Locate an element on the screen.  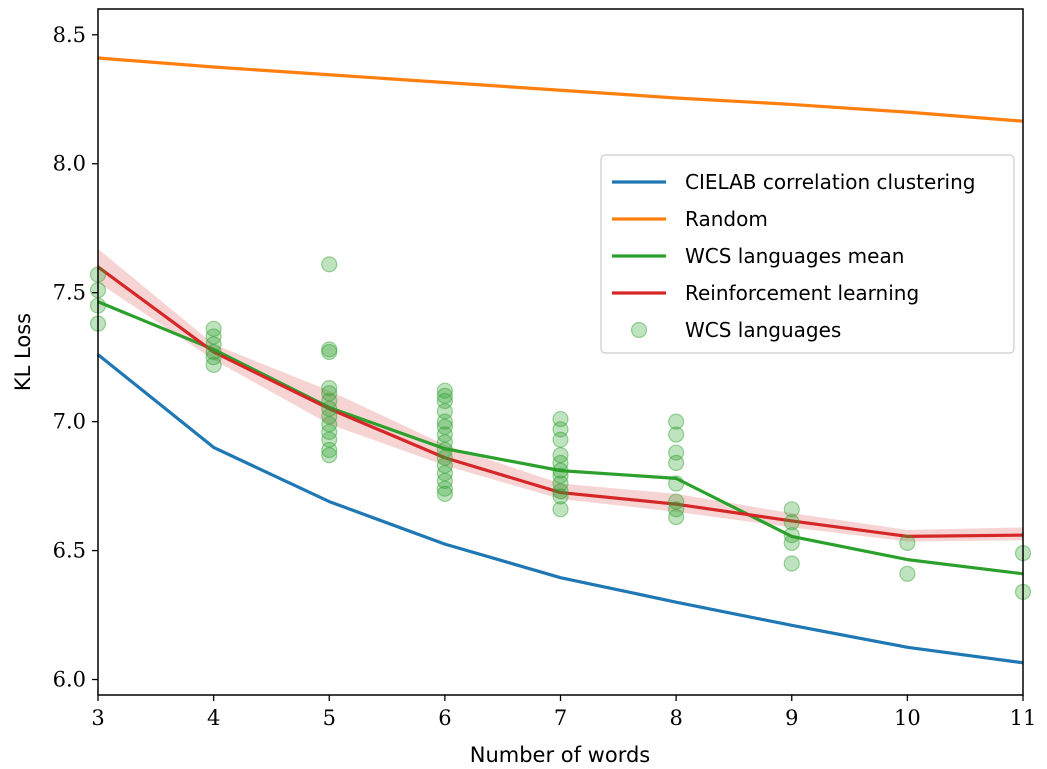
y-tick-label: 8.5 is located at coordinates (69, 35).